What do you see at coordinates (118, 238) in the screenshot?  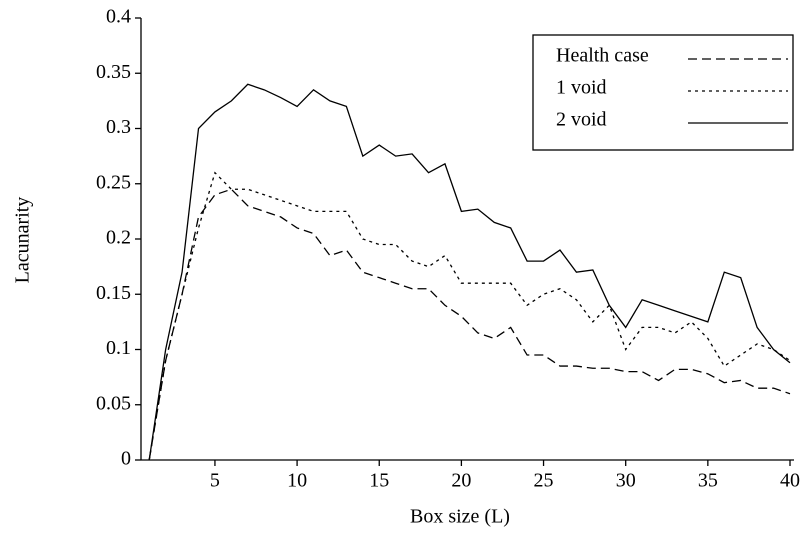 I see `y-tick-label: 0.2` at bounding box center [118, 238].